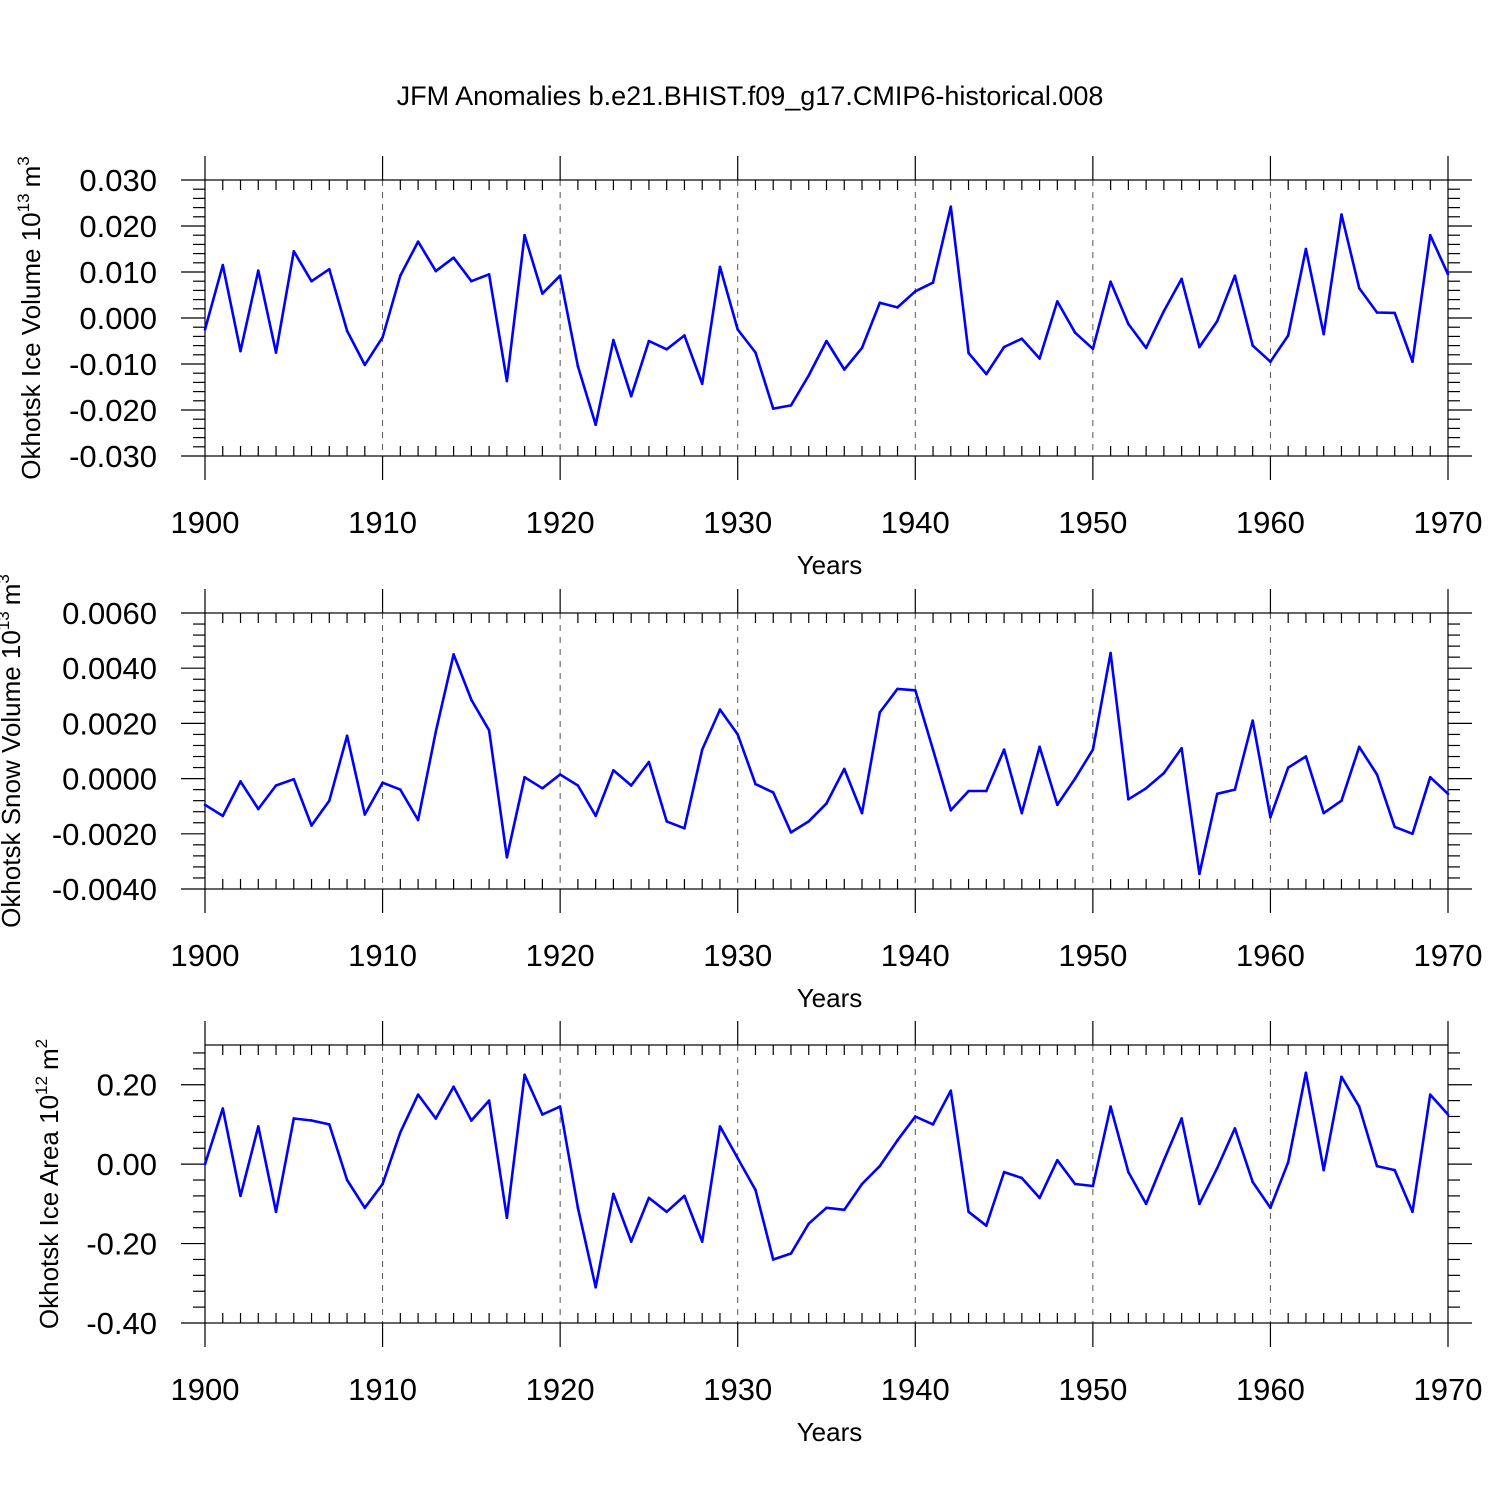  I want to click on x-tick-label: 1930, so click(737, 1389).